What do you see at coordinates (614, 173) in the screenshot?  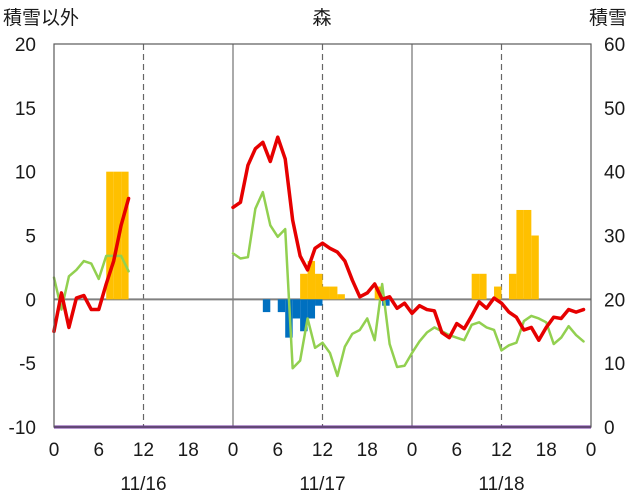 I see `right-y-tick-label: 40` at bounding box center [614, 173].